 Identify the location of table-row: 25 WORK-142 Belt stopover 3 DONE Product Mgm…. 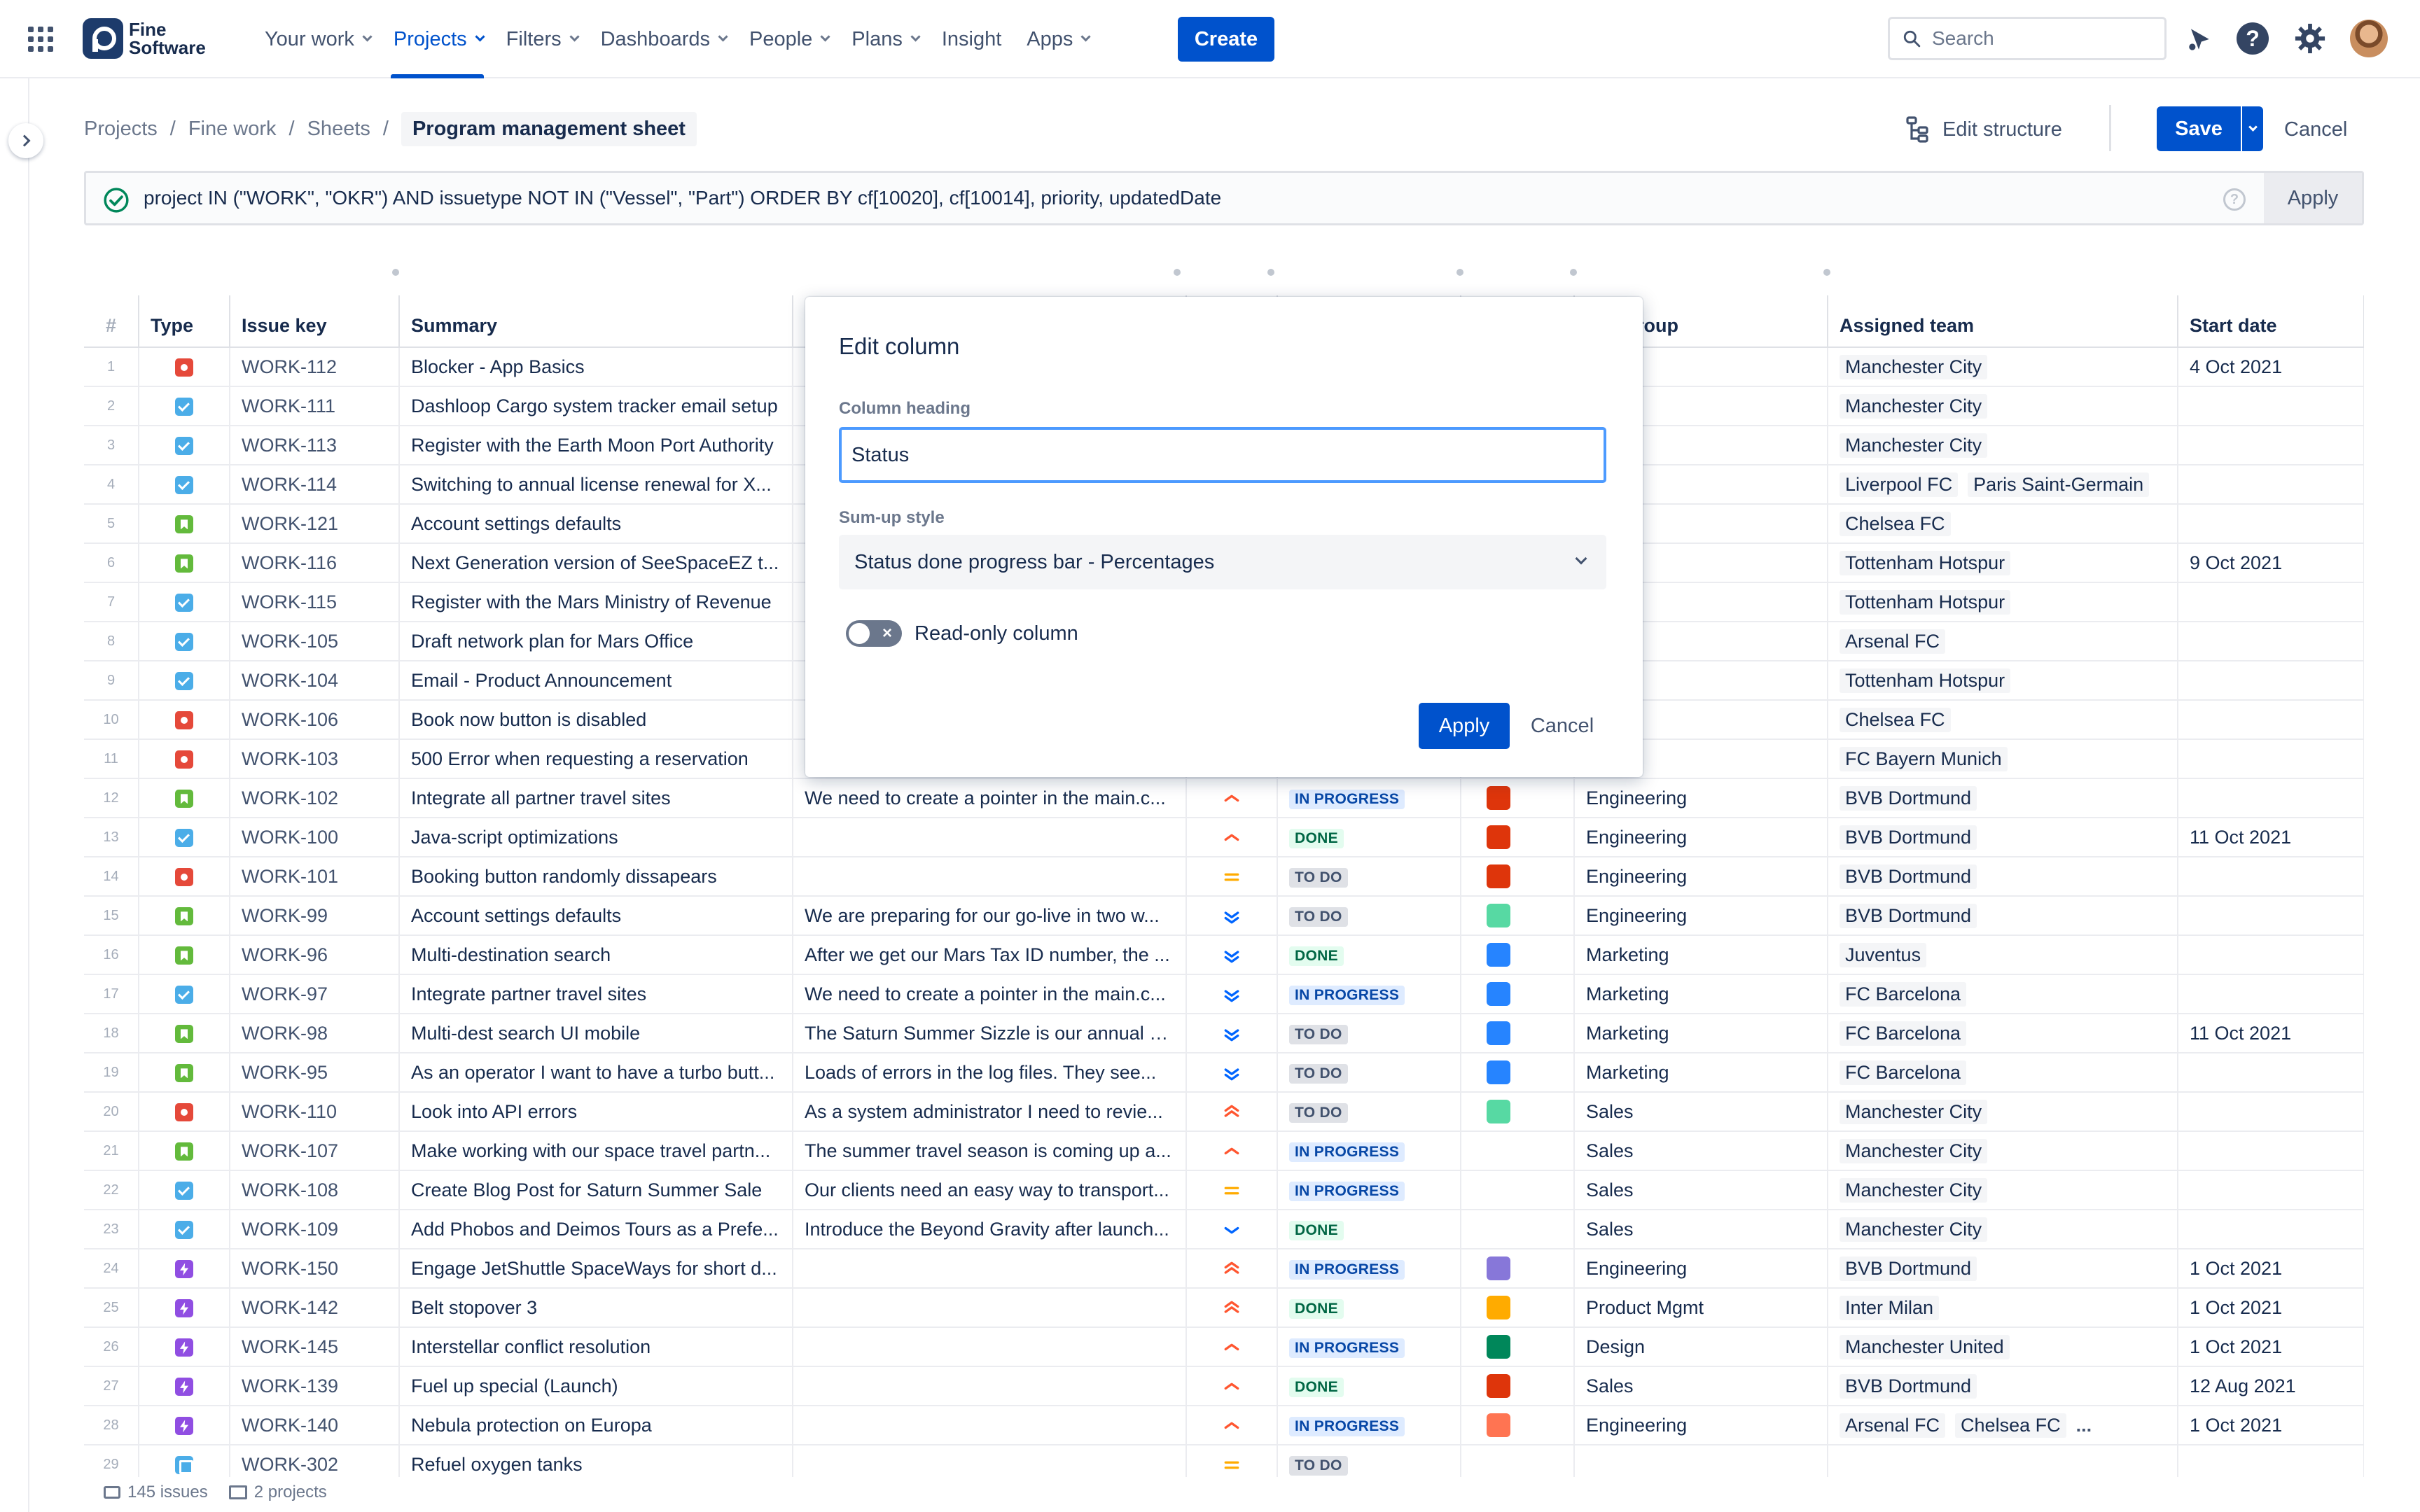
(1224, 1308).